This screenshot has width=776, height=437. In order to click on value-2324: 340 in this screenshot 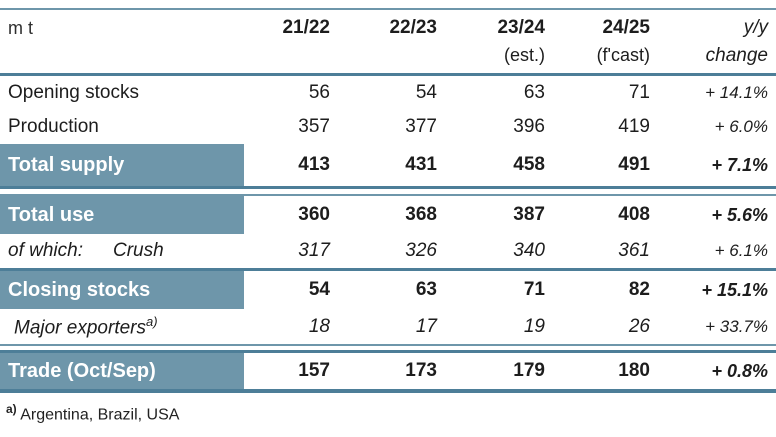, I will do `click(529, 250)`.